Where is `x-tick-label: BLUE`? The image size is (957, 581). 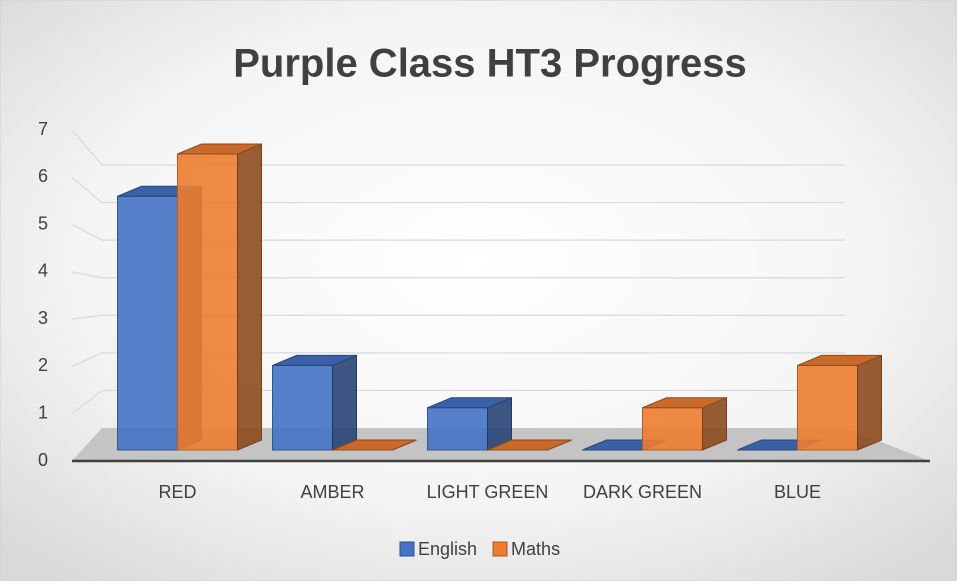
x-tick-label: BLUE is located at coordinates (797, 492).